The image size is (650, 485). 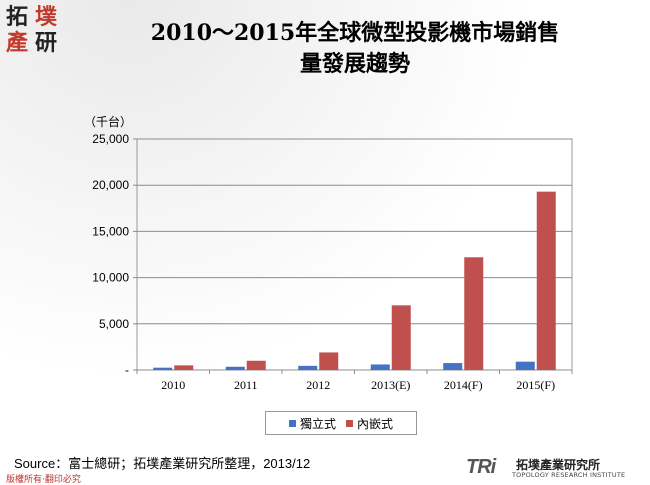 What do you see at coordinates (110, 139) in the screenshot?
I see `y-tick-label: 25,000` at bounding box center [110, 139].